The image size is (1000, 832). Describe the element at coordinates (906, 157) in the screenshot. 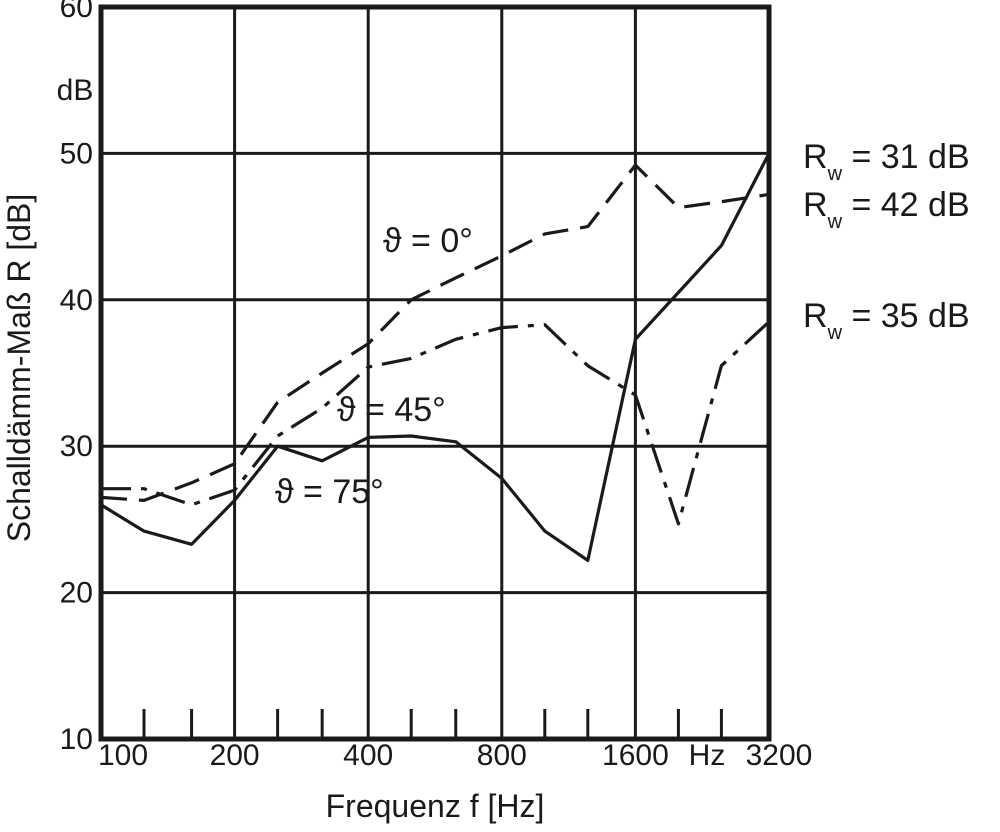

I see `rw-label-31-value: = 31 dB` at that location.